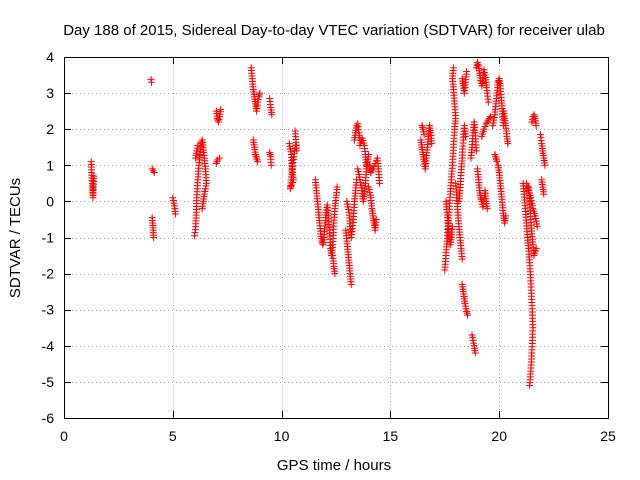 Image resolution: width=640 pixels, height=480 pixels. What do you see at coordinates (334, 465) in the screenshot?
I see `x-axis-title: GPS time / hours` at bounding box center [334, 465].